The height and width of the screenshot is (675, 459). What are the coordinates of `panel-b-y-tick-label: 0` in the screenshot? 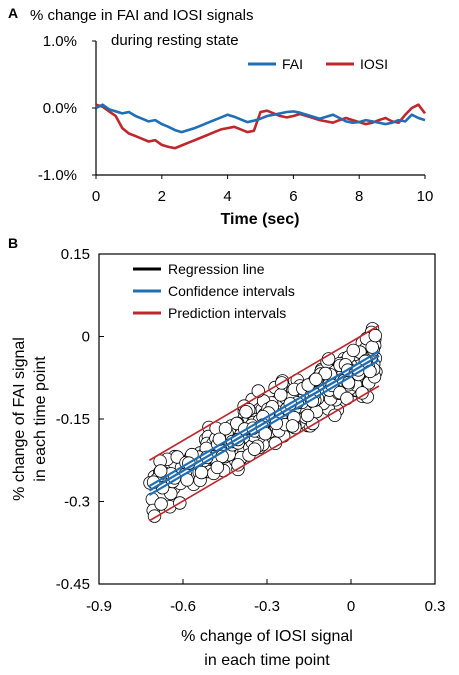 It's located at (86, 337).